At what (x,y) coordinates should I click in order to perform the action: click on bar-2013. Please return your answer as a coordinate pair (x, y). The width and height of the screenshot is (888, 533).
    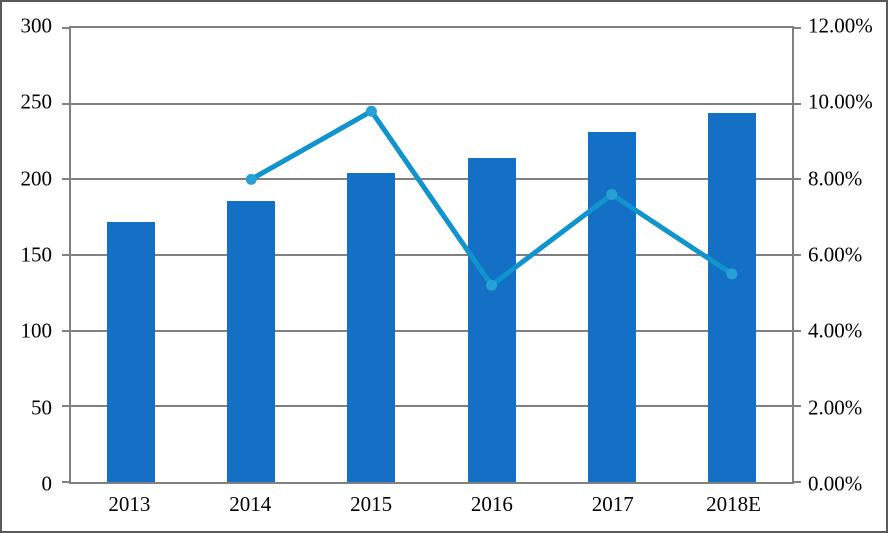
    Looking at the image, I should click on (131, 351).